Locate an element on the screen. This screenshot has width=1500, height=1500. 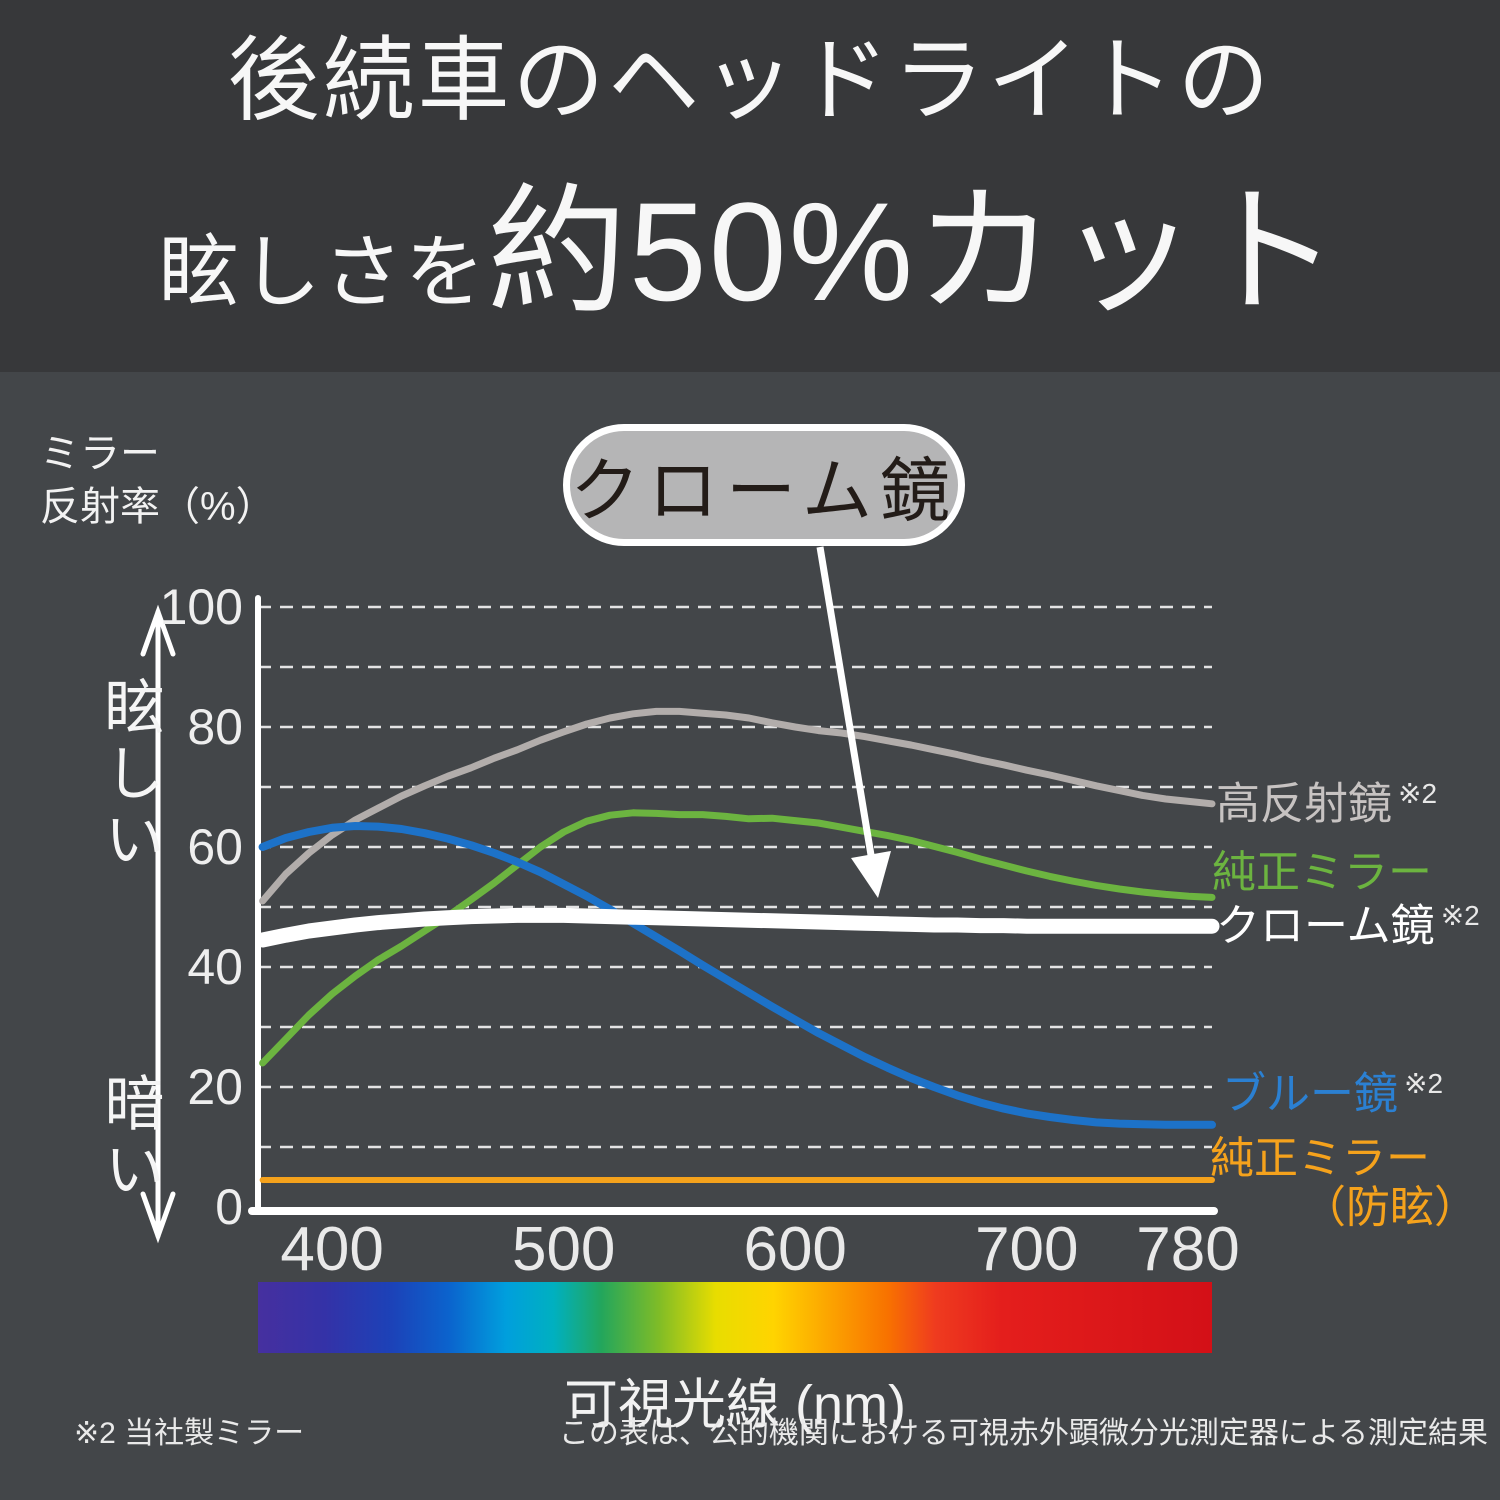
legend-chrome-mirror: クローム鏡 ※2 is located at coordinates (1348, 925).